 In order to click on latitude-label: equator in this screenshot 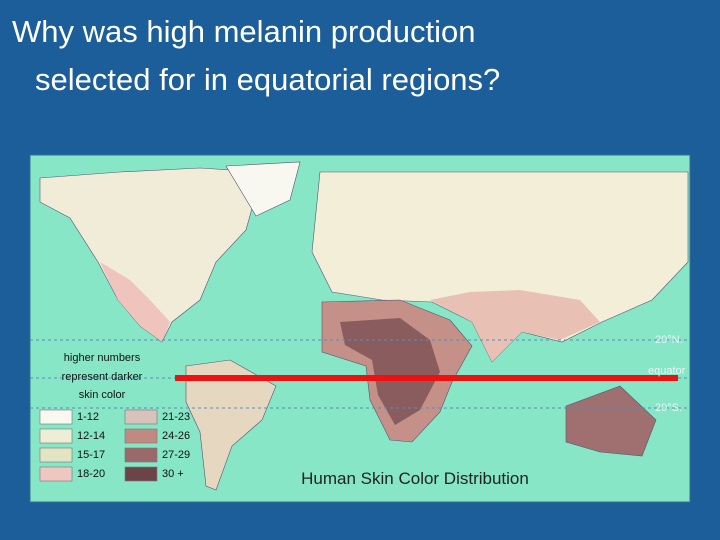, I will do `click(667, 371)`.